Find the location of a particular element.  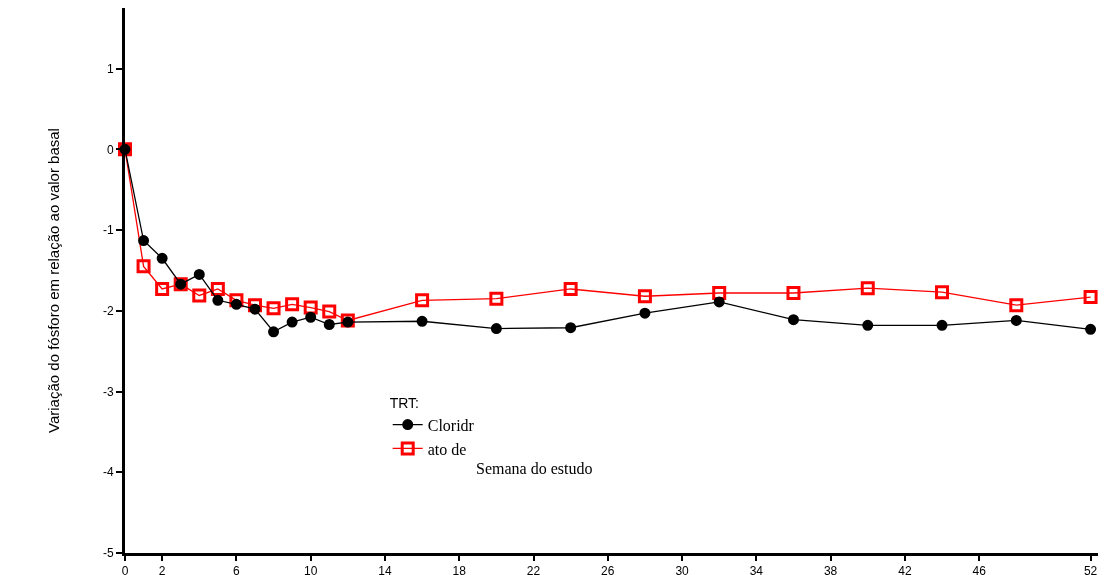

x-tick-label: 52 is located at coordinates (1090, 569).